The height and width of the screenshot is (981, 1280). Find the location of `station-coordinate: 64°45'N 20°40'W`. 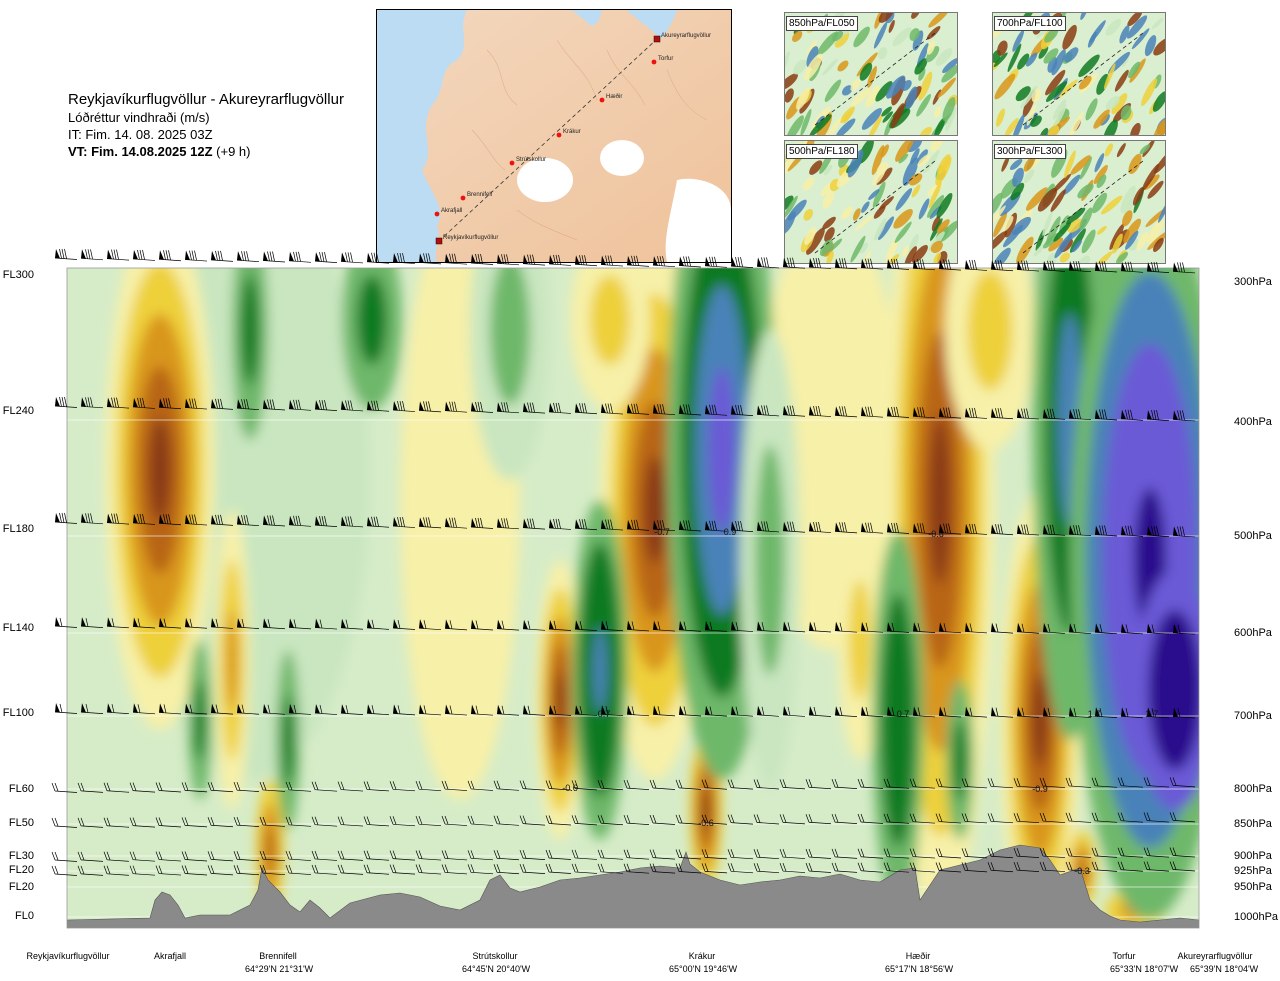

station-coordinate: 64°45'N 20°40'W is located at coordinates (496, 969).